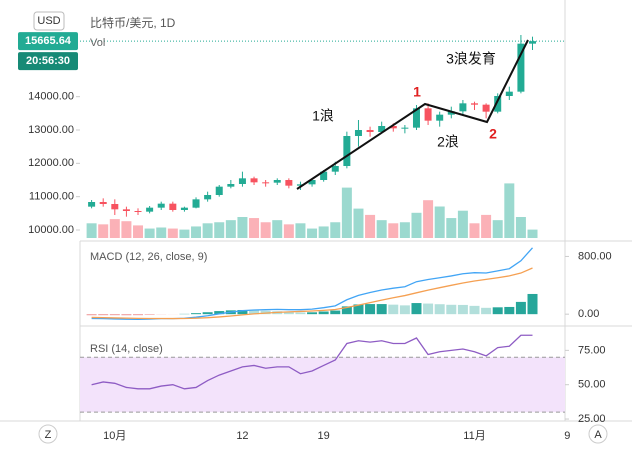  Describe the element at coordinates (412, 114) in the screenshot. I see `wave-line` at that location.